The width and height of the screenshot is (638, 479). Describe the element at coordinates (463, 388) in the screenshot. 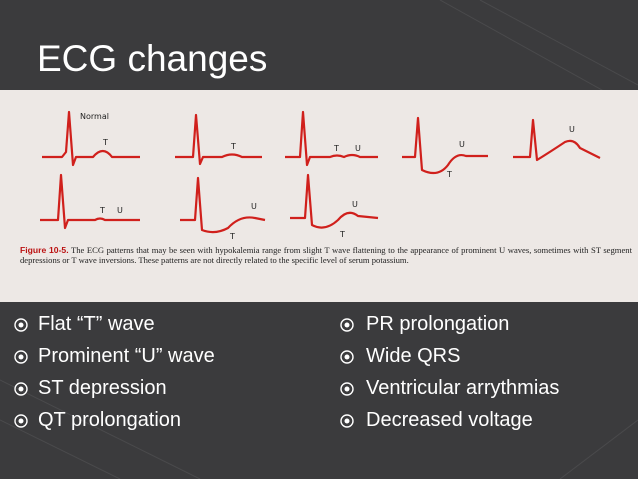

I see `bullet-item: Ventricular arrythmias` at that location.